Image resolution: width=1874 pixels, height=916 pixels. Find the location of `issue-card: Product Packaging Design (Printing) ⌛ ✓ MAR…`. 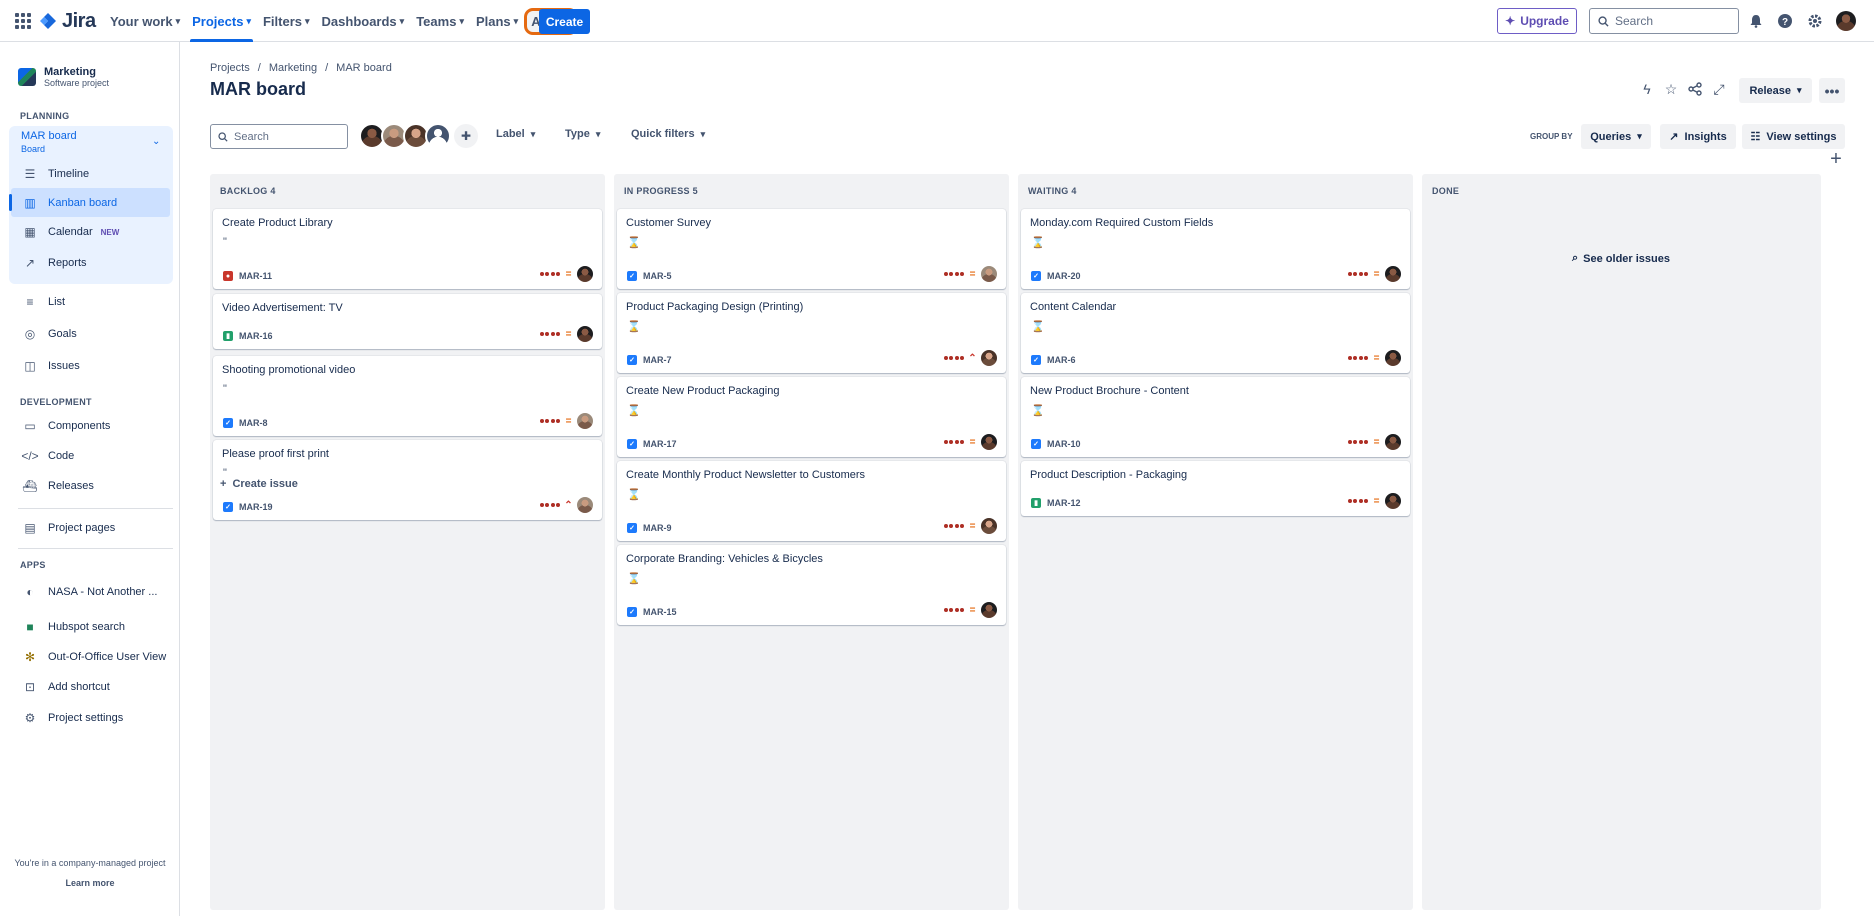

issue-card: Product Packaging Design (Printing) ⌛ ✓ MAR… is located at coordinates (811, 333).